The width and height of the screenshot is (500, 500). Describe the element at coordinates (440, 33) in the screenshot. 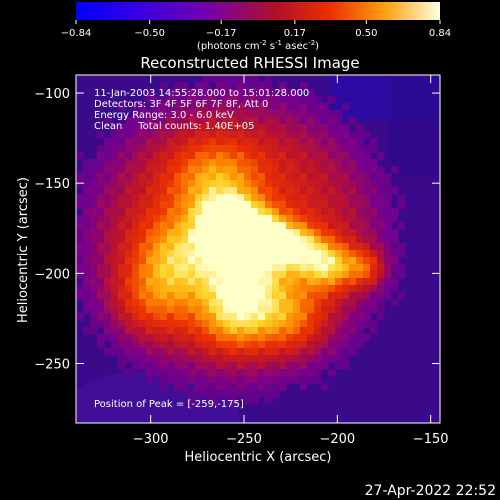

I see `colorbar-tick-label: 0.84` at that location.